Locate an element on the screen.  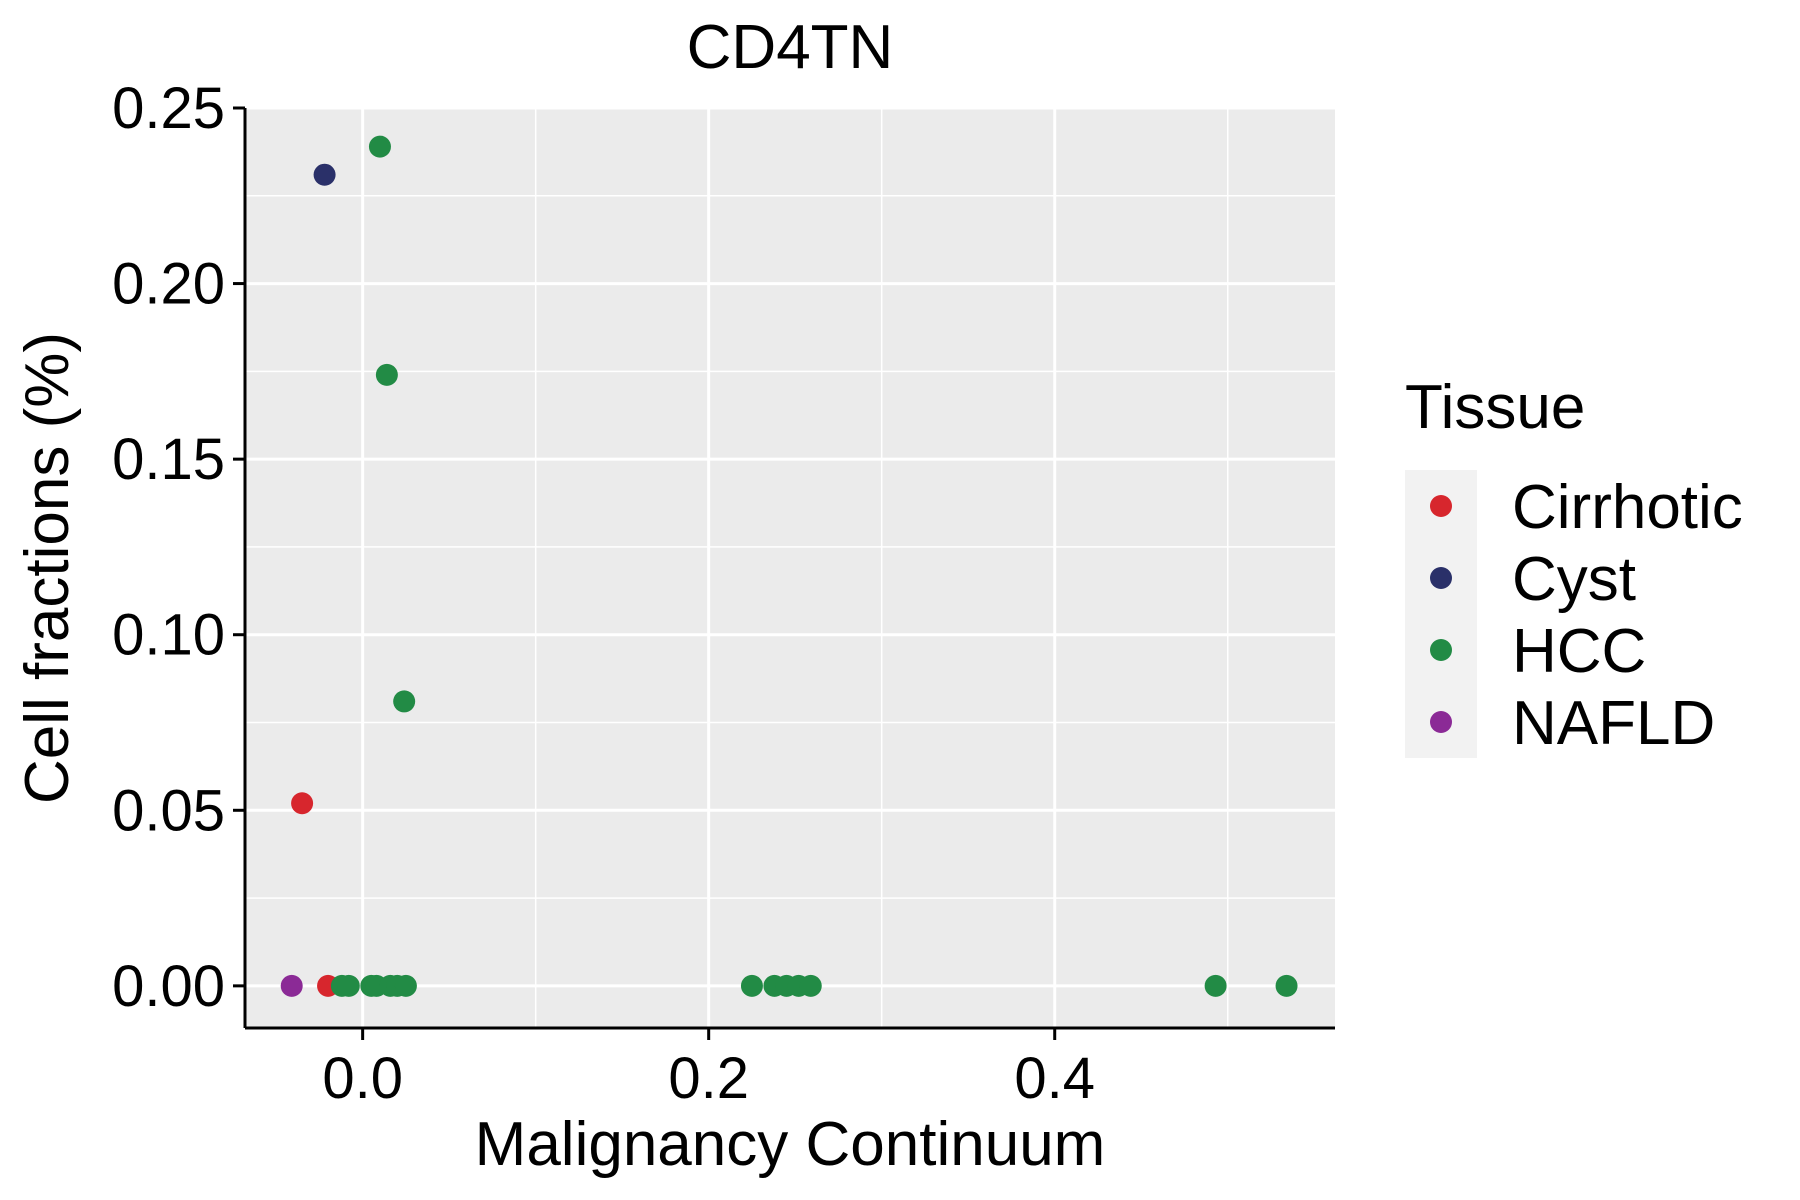
y-axis-ticks: 0.00 0.05 0.10 0.15 0.20 0.25 is located at coordinates (178, 547).